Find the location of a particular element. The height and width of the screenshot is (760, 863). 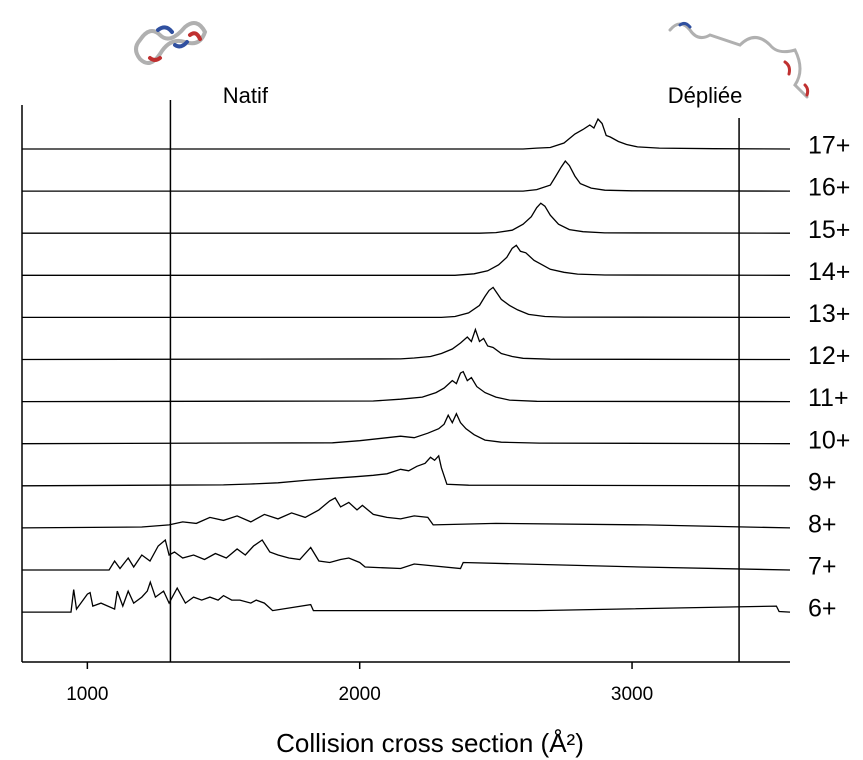

series-label: 8+ is located at coordinates (822, 525).